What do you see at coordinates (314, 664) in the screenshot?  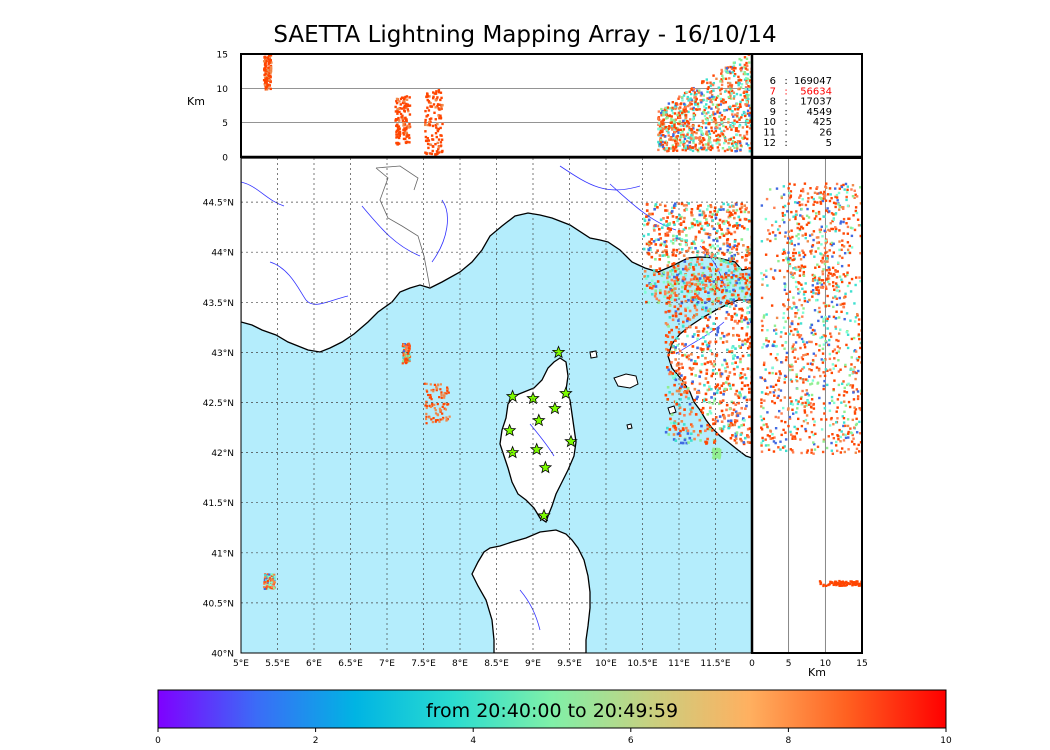 I see `map-x-tick-label: 6°E` at bounding box center [314, 664].